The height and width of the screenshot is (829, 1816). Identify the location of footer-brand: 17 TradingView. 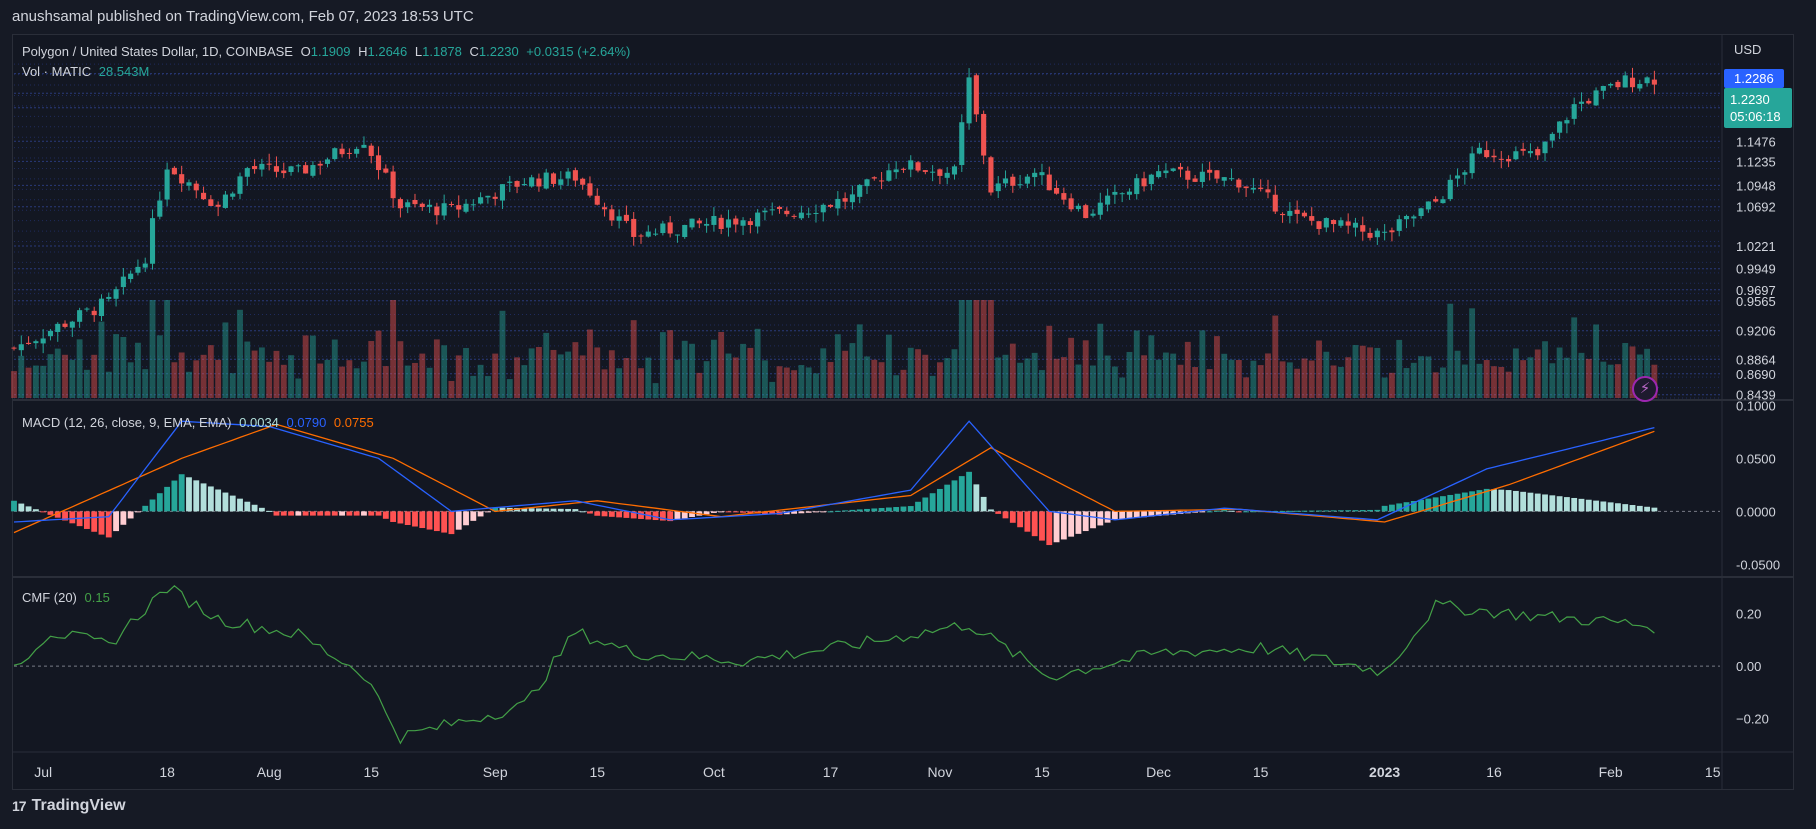
(69, 806).